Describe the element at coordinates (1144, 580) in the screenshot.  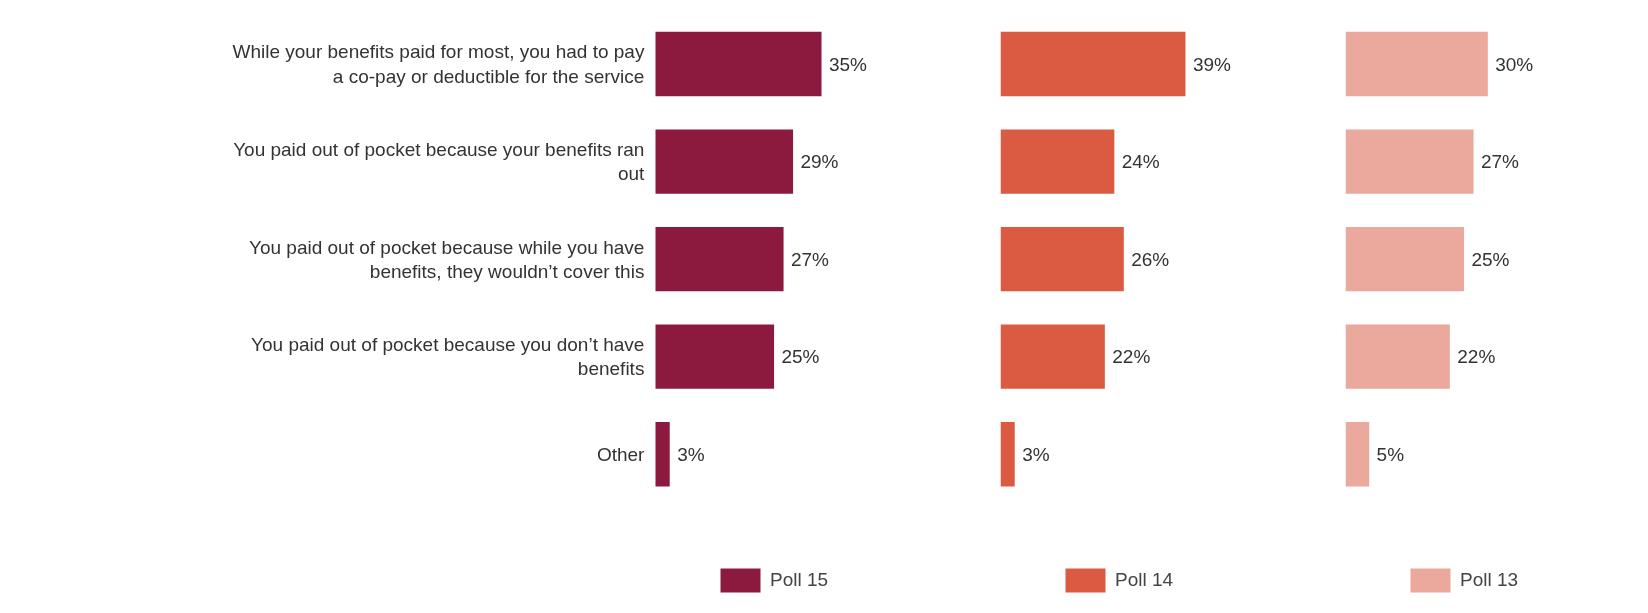
I see `legend-label: Poll 14` at that location.